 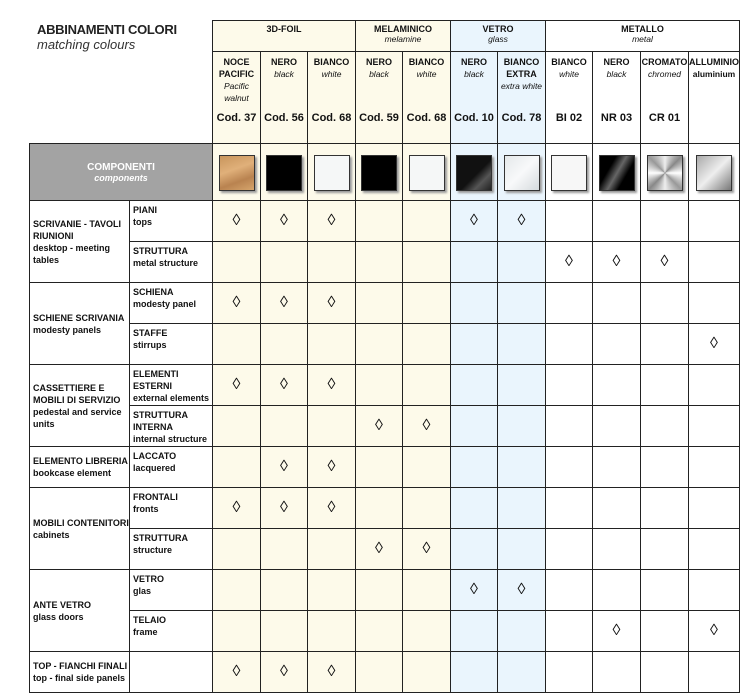 What do you see at coordinates (51, 534) in the screenshot?
I see `component-group-name-english: cabinets` at bounding box center [51, 534].